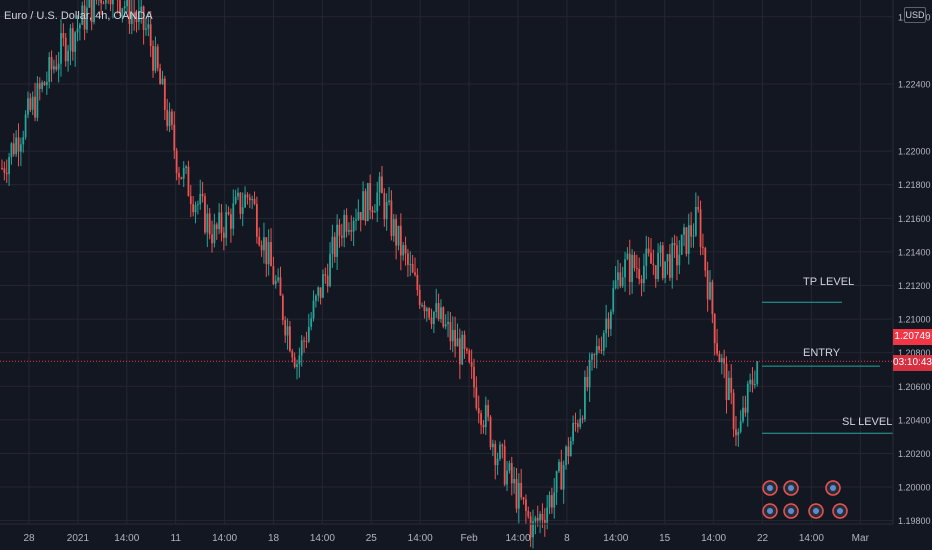  What do you see at coordinates (176, 538) in the screenshot?
I see `x-tick-label: 11` at bounding box center [176, 538].